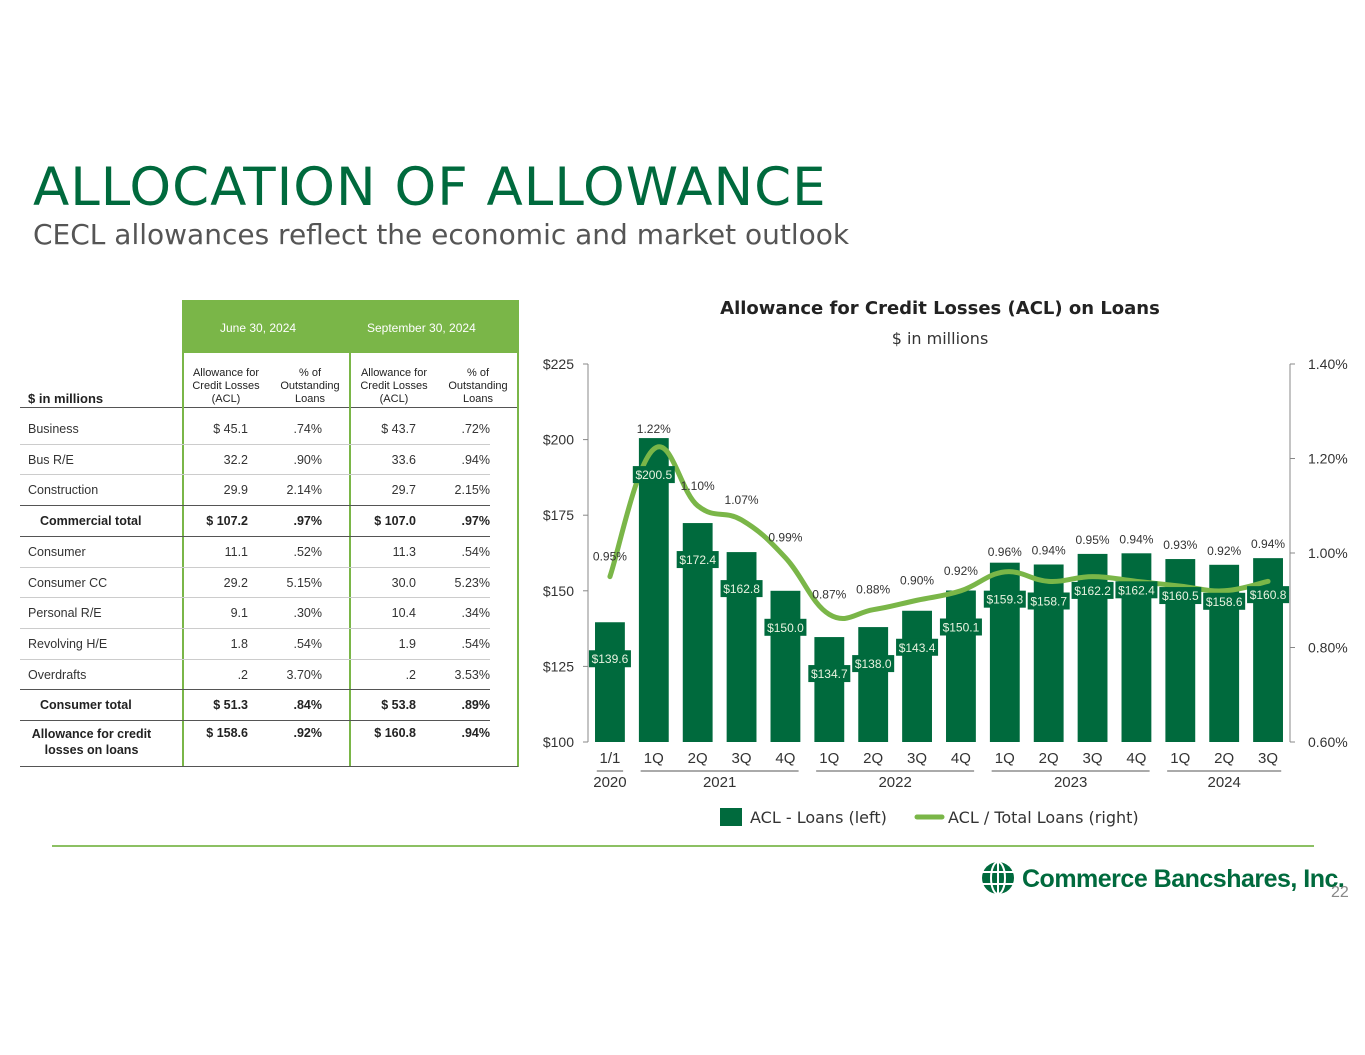 This screenshot has height=1055, width=1365. I want to click on row-value: $ 107.2, so click(227, 521).